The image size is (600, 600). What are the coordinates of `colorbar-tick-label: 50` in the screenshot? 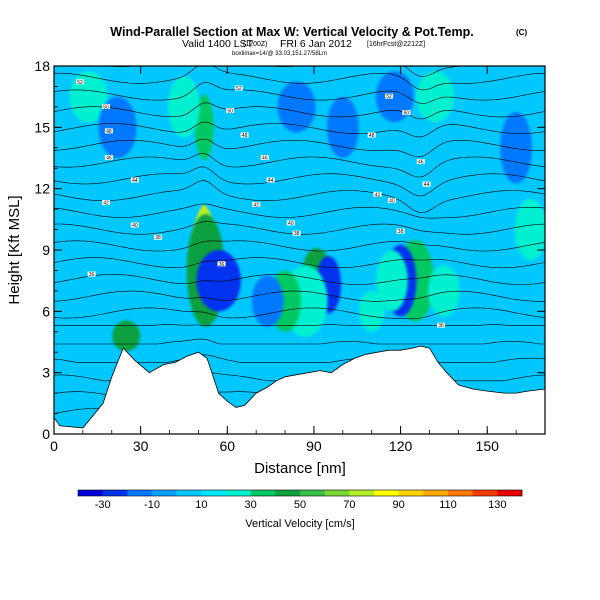 It's located at (300, 505).